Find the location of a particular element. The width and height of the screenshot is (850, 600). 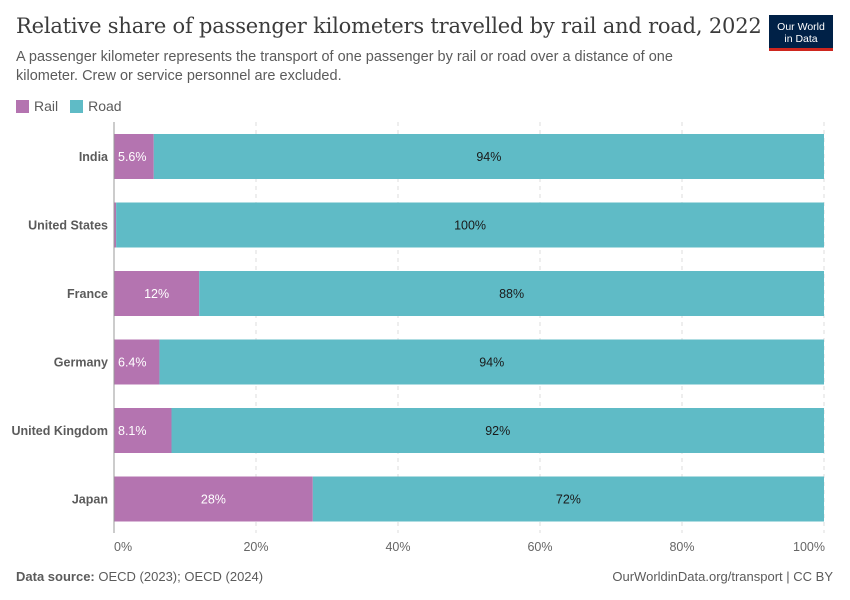

chart-legend: Rail Road is located at coordinates (69, 106).